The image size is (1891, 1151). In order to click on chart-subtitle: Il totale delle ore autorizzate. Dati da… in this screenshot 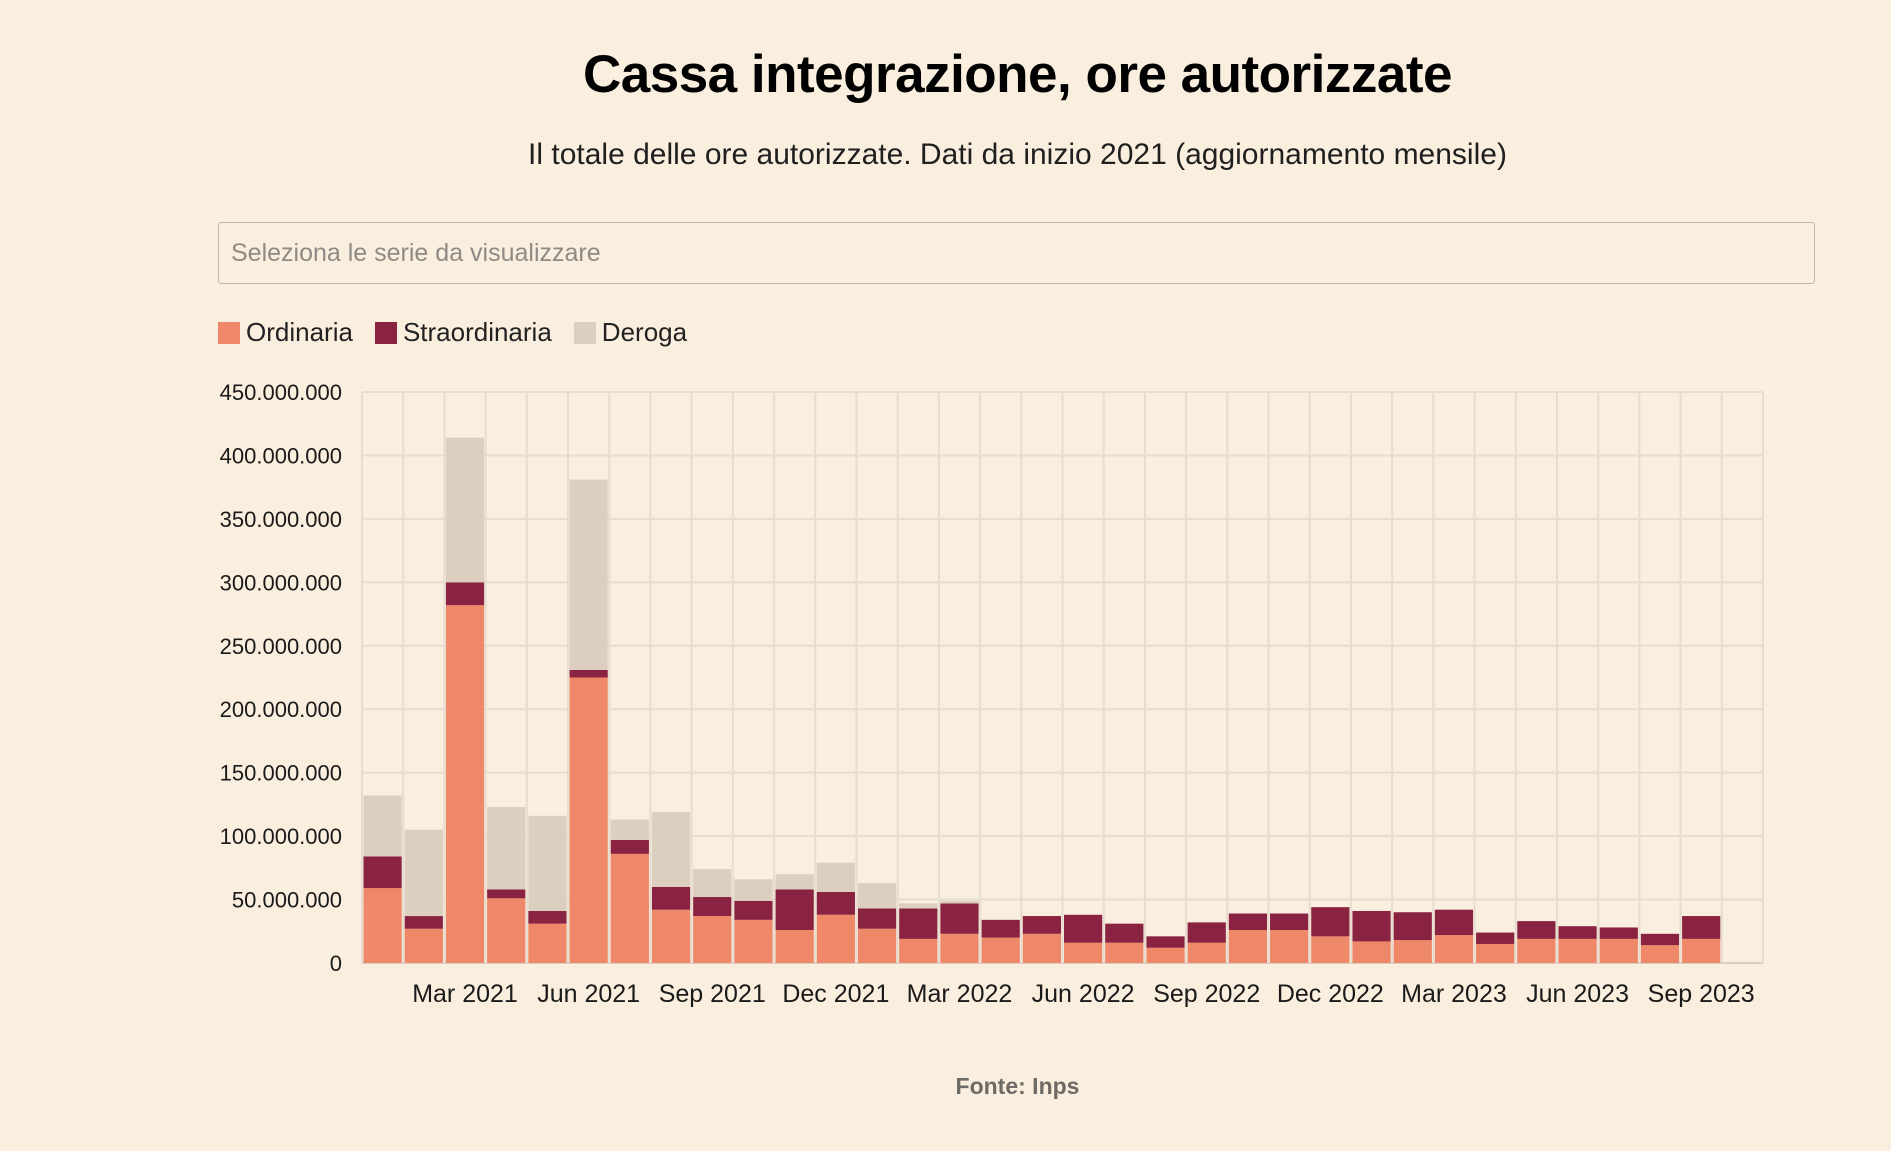, I will do `click(1017, 154)`.